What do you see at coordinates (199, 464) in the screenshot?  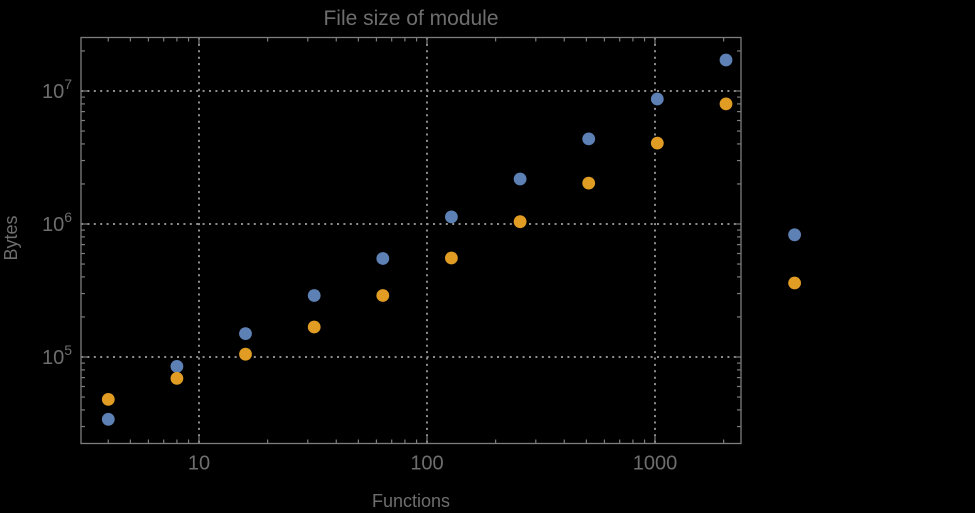 I see `x-tick-label: 10` at bounding box center [199, 464].